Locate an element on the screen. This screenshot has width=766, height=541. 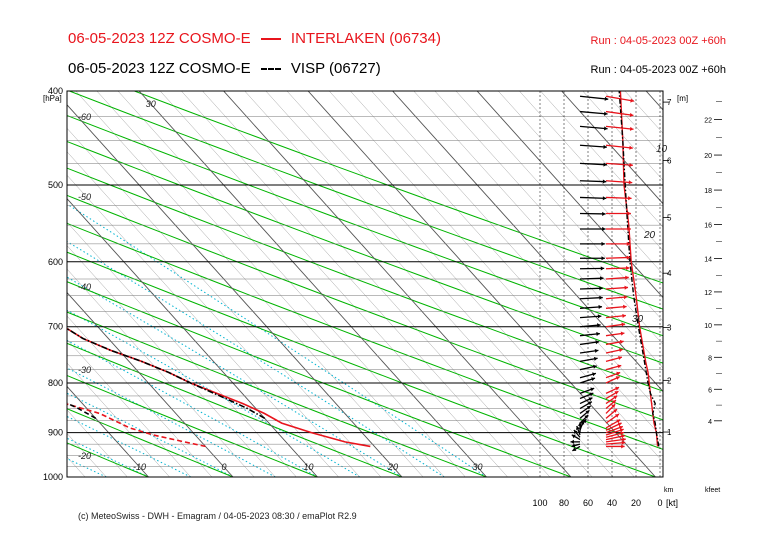
kfeet-tick-label: 22 is located at coordinates (708, 120).